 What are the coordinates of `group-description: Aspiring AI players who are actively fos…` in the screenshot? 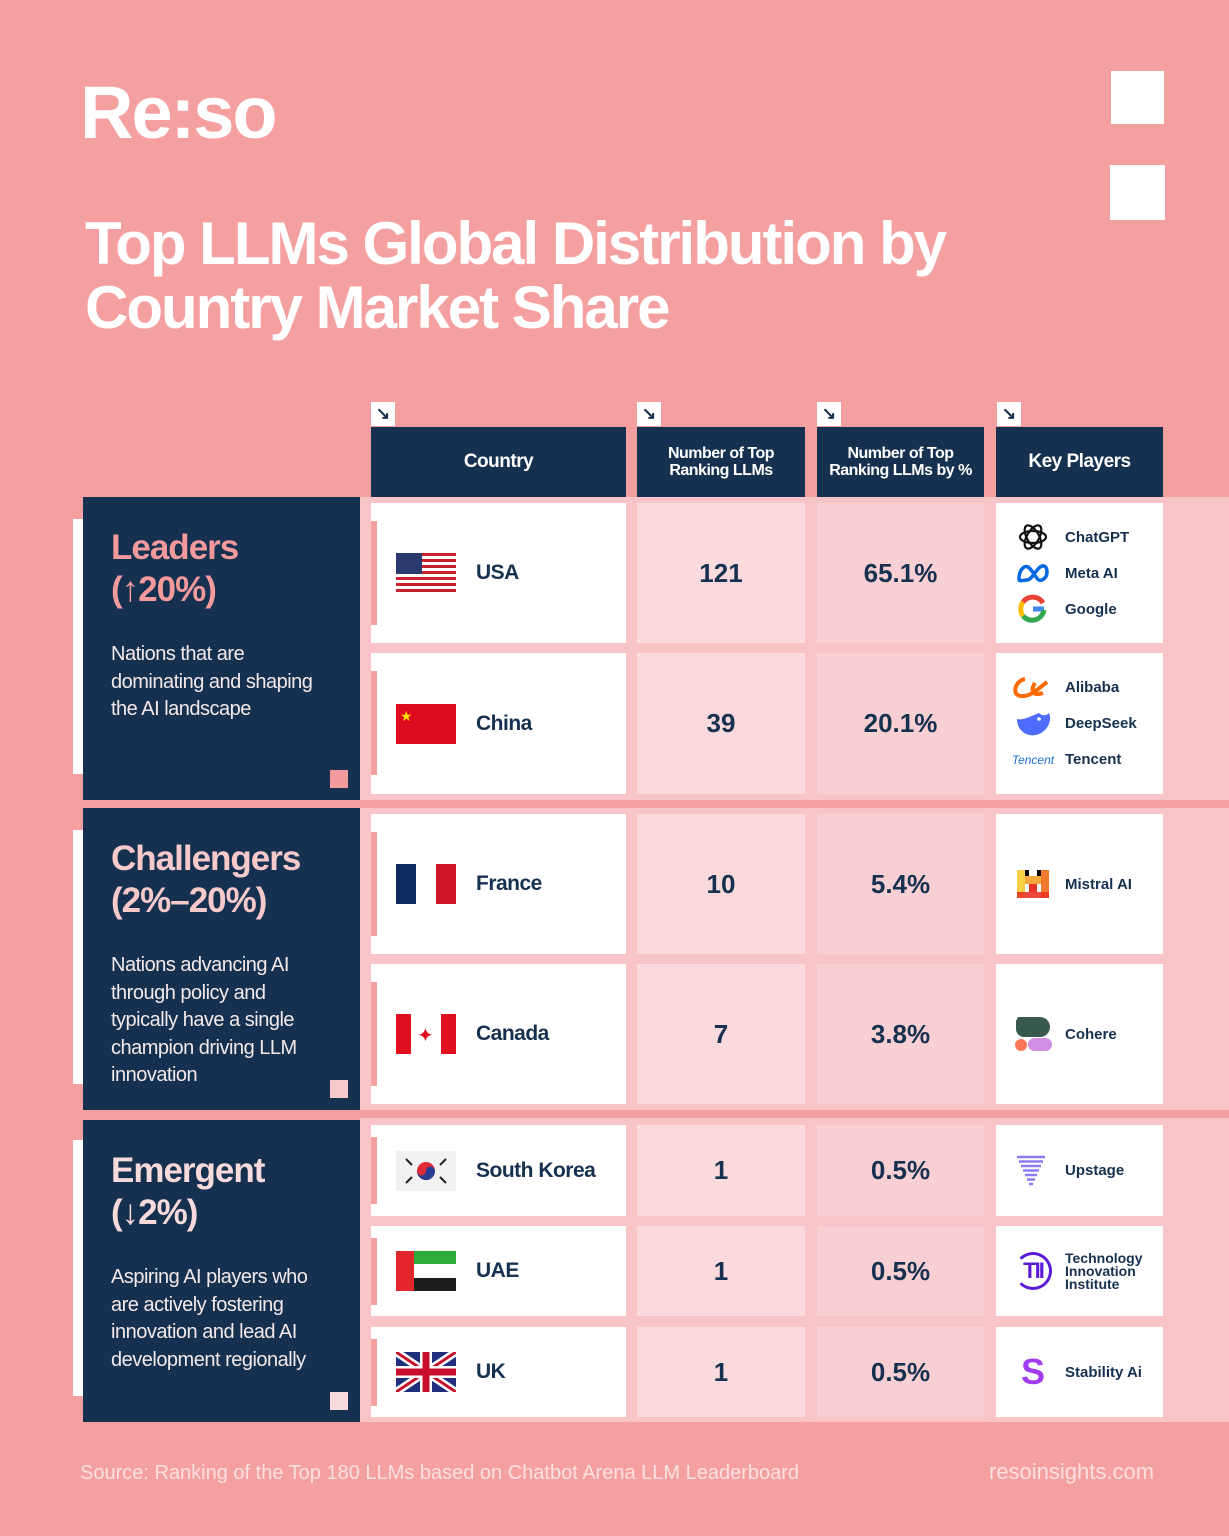 It's located at (209, 1318).